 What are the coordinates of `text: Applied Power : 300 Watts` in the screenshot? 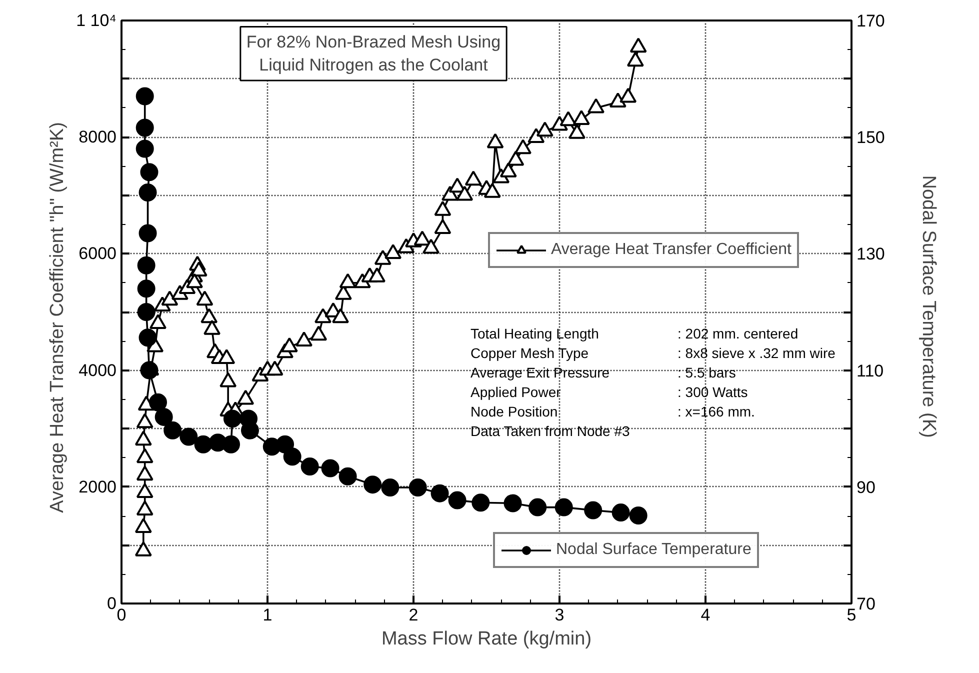 It's located at (609, 392).